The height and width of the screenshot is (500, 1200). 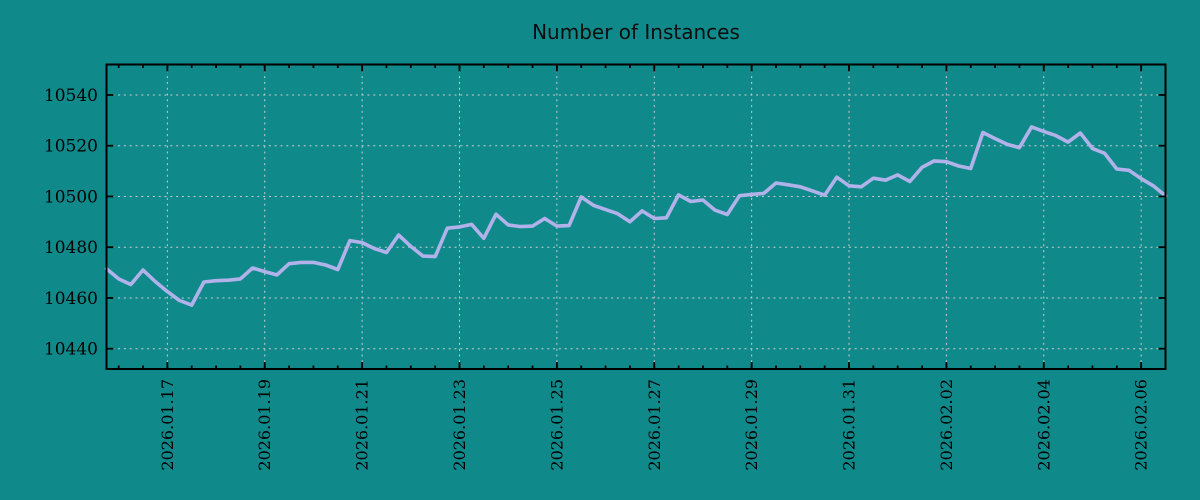 What do you see at coordinates (556, 425) in the screenshot?
I see `x-tick-label: 2026.01.25` at bounding box center [556, 425].